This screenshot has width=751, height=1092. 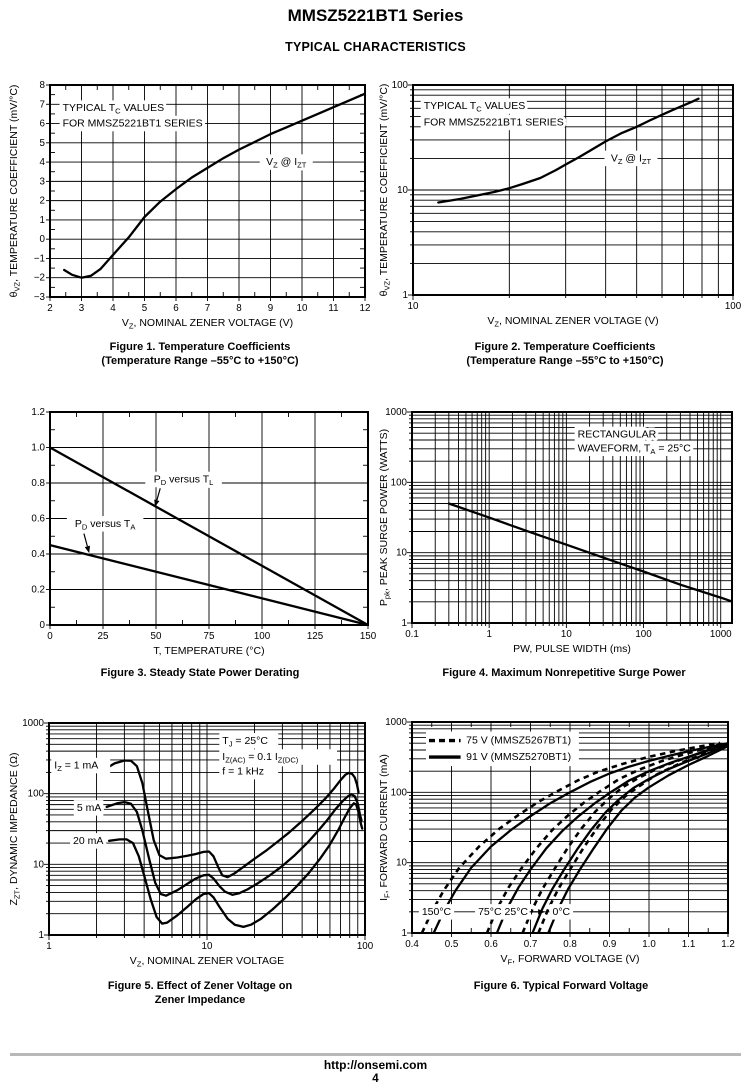 What do you see at coordinates (243, 772) in the screenshot?
I see `svg-text: f = 1 kHz` at bounding box center [243, 772].